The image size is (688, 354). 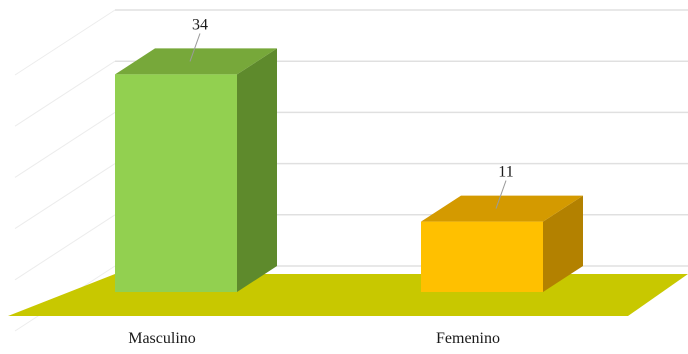 I want to click on chart-floor, so click(x=348, y=295).